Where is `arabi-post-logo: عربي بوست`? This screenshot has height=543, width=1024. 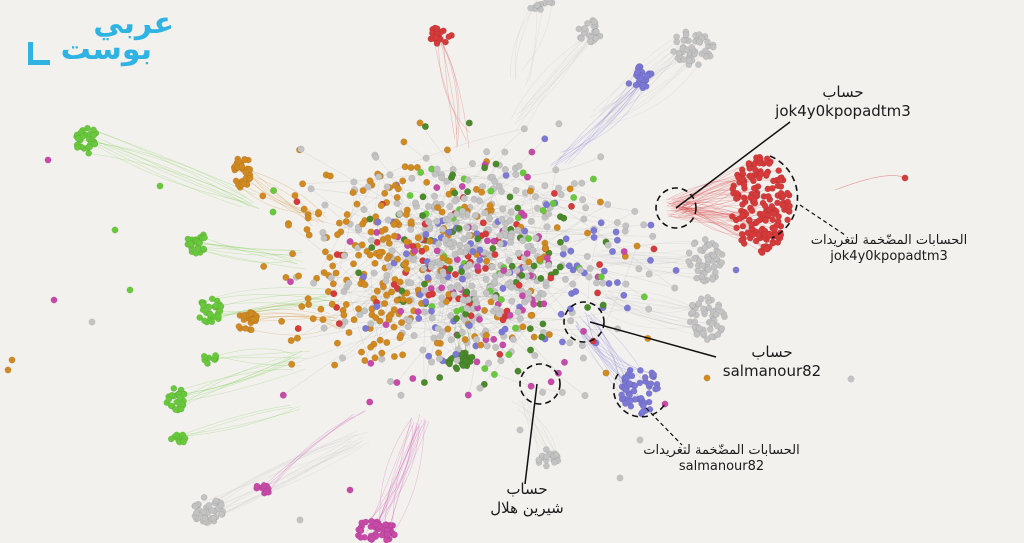
arabi-post-logo: عربي بوست is located at coordinates (99, 38).